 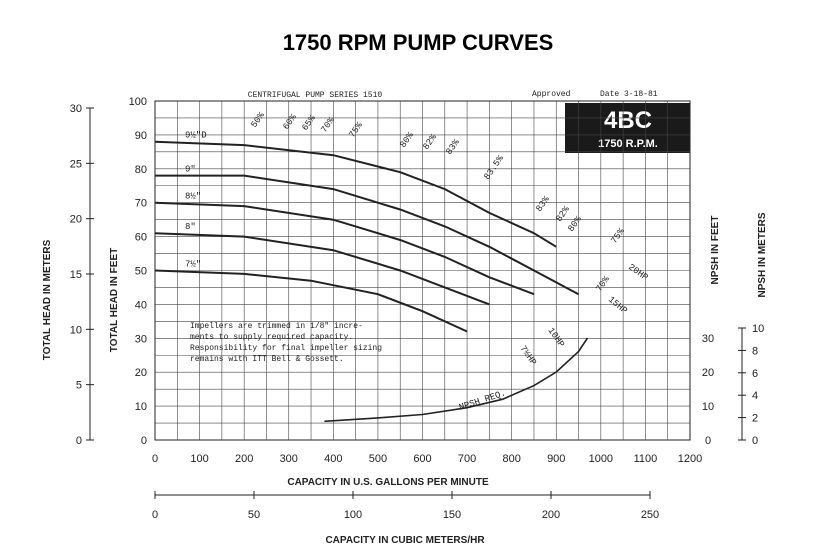 I want to click on y-tick-label: 0, so click(x=144, y=441).